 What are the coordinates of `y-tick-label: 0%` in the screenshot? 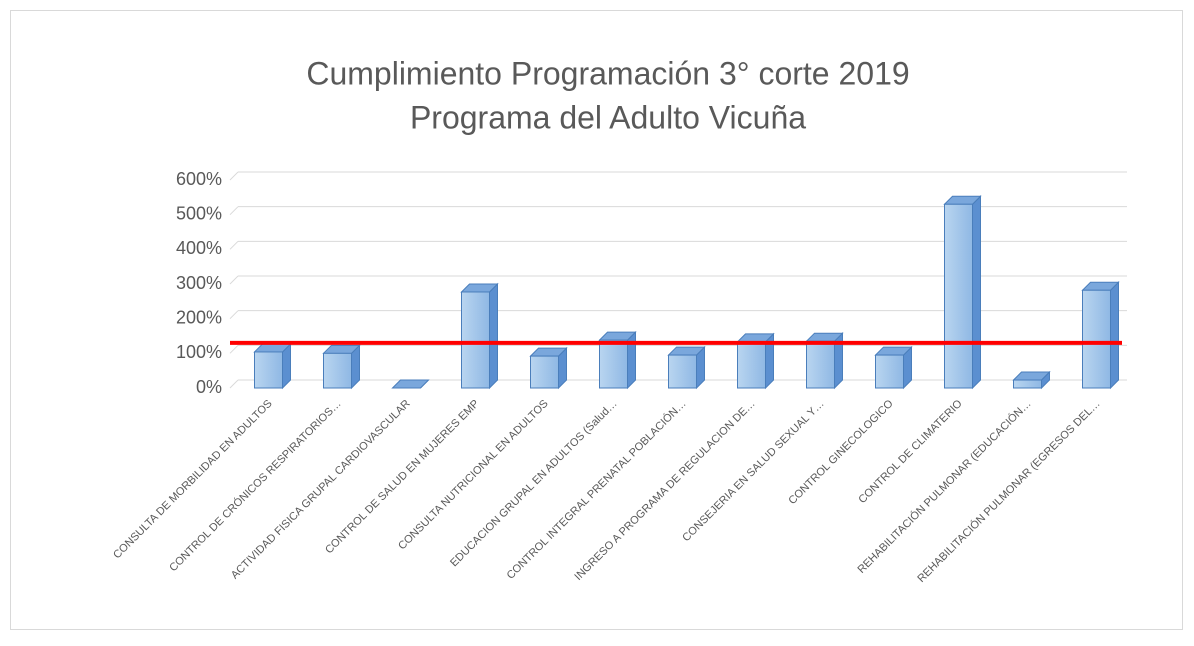 It's located at (209, 387).